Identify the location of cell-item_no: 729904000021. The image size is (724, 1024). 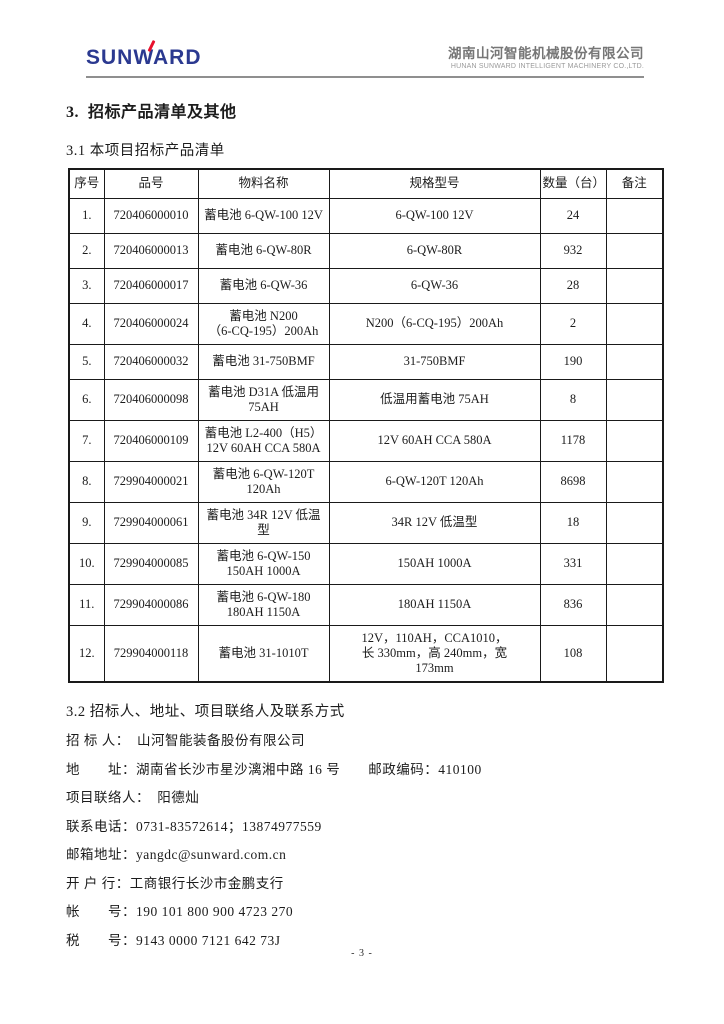
(151, 481).